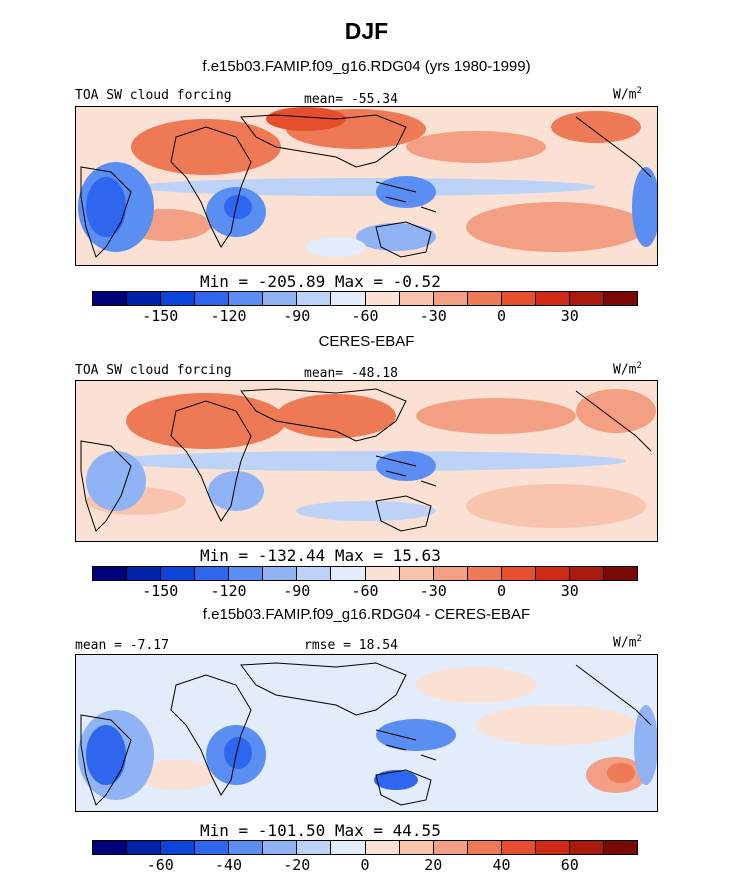 The image size is (733, 877). Describe the element at coordinates (153, 95) in the screenshot. I see `panel-1-variable-label: TOA SW cloud forcing` at that location.